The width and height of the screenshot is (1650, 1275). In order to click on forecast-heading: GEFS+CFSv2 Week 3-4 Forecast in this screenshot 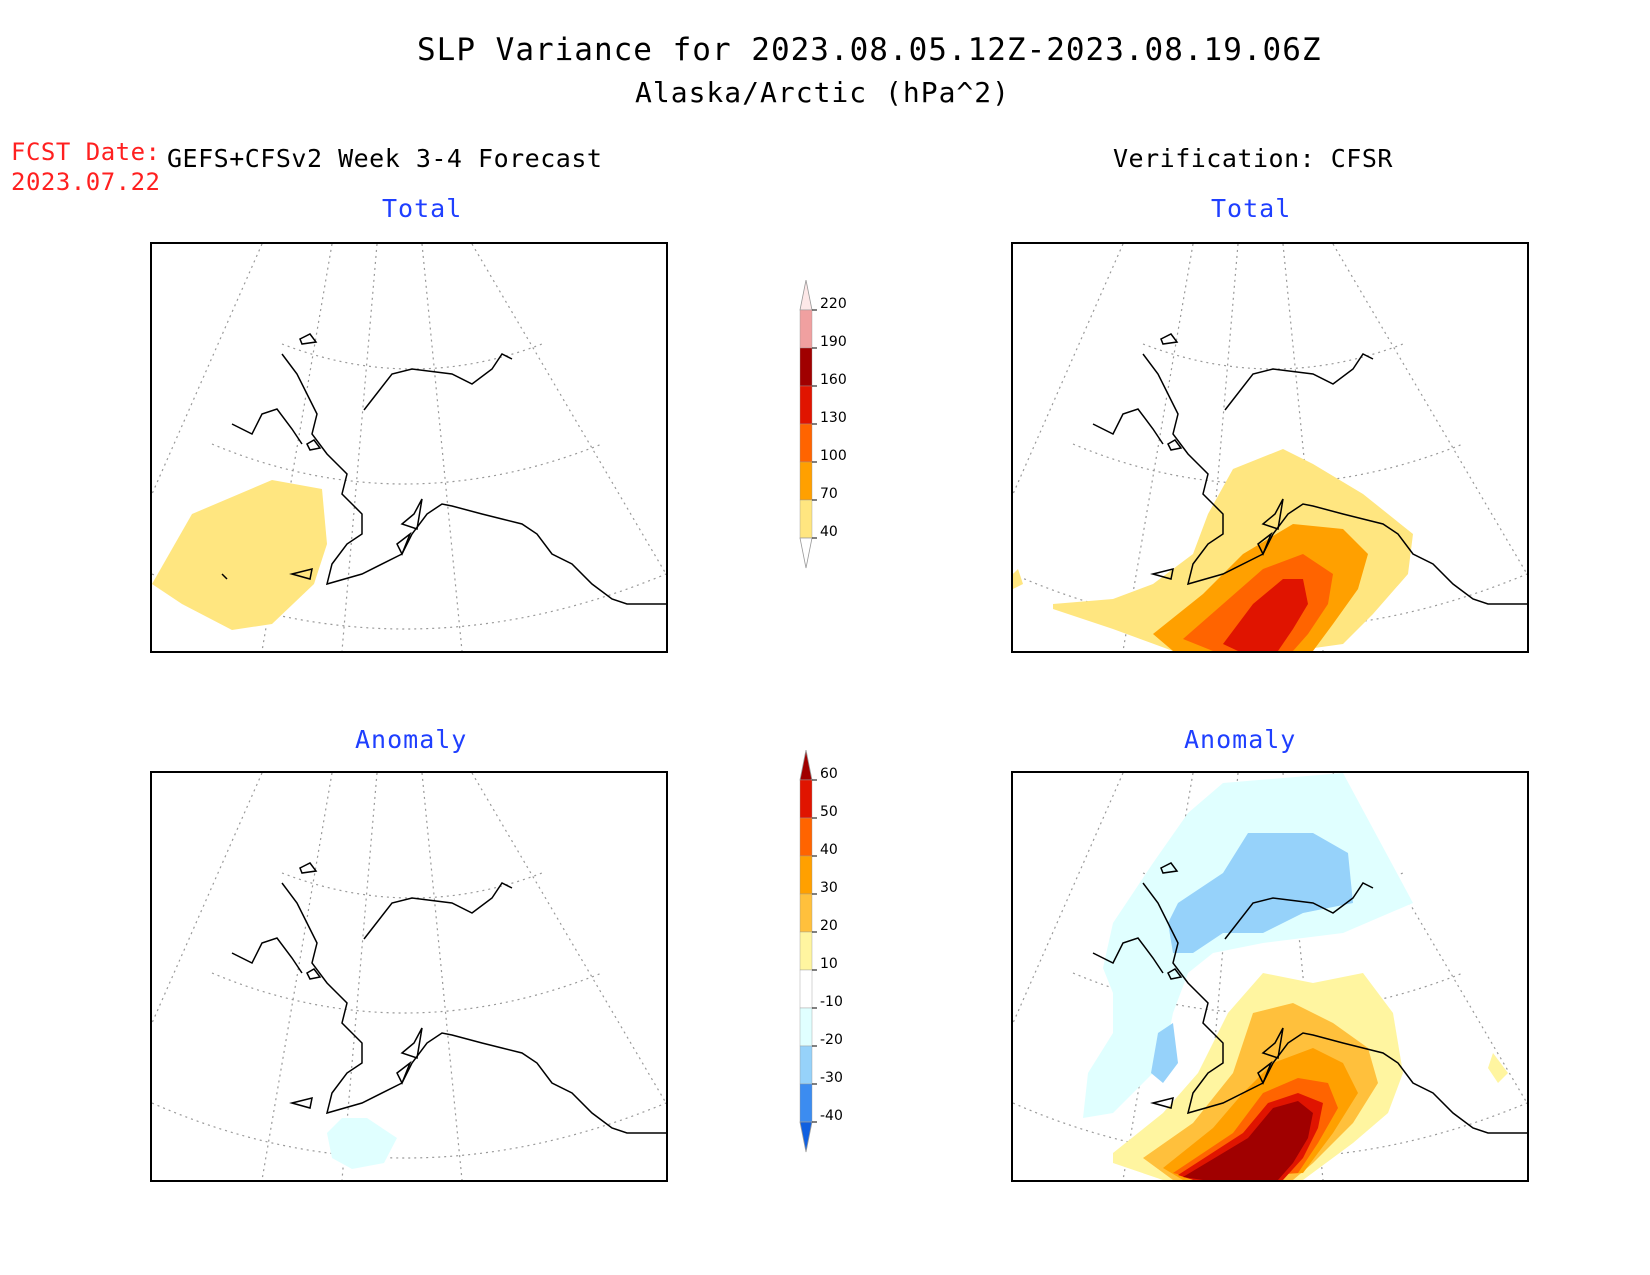, I will do `click(385, 158)`.